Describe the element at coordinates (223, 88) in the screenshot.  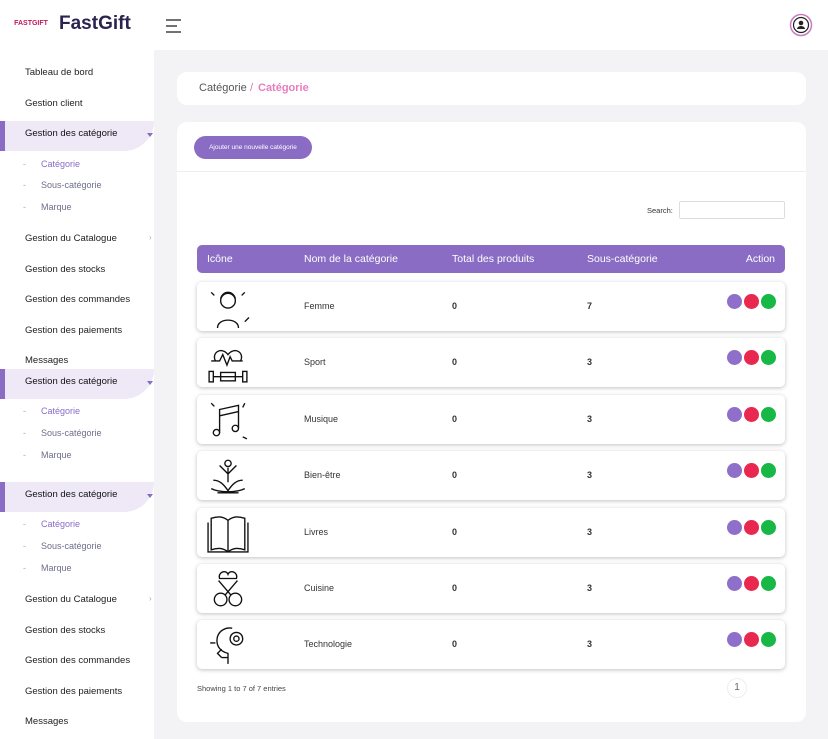
I see `breadcrumb-parent: Catégorie` at that location.